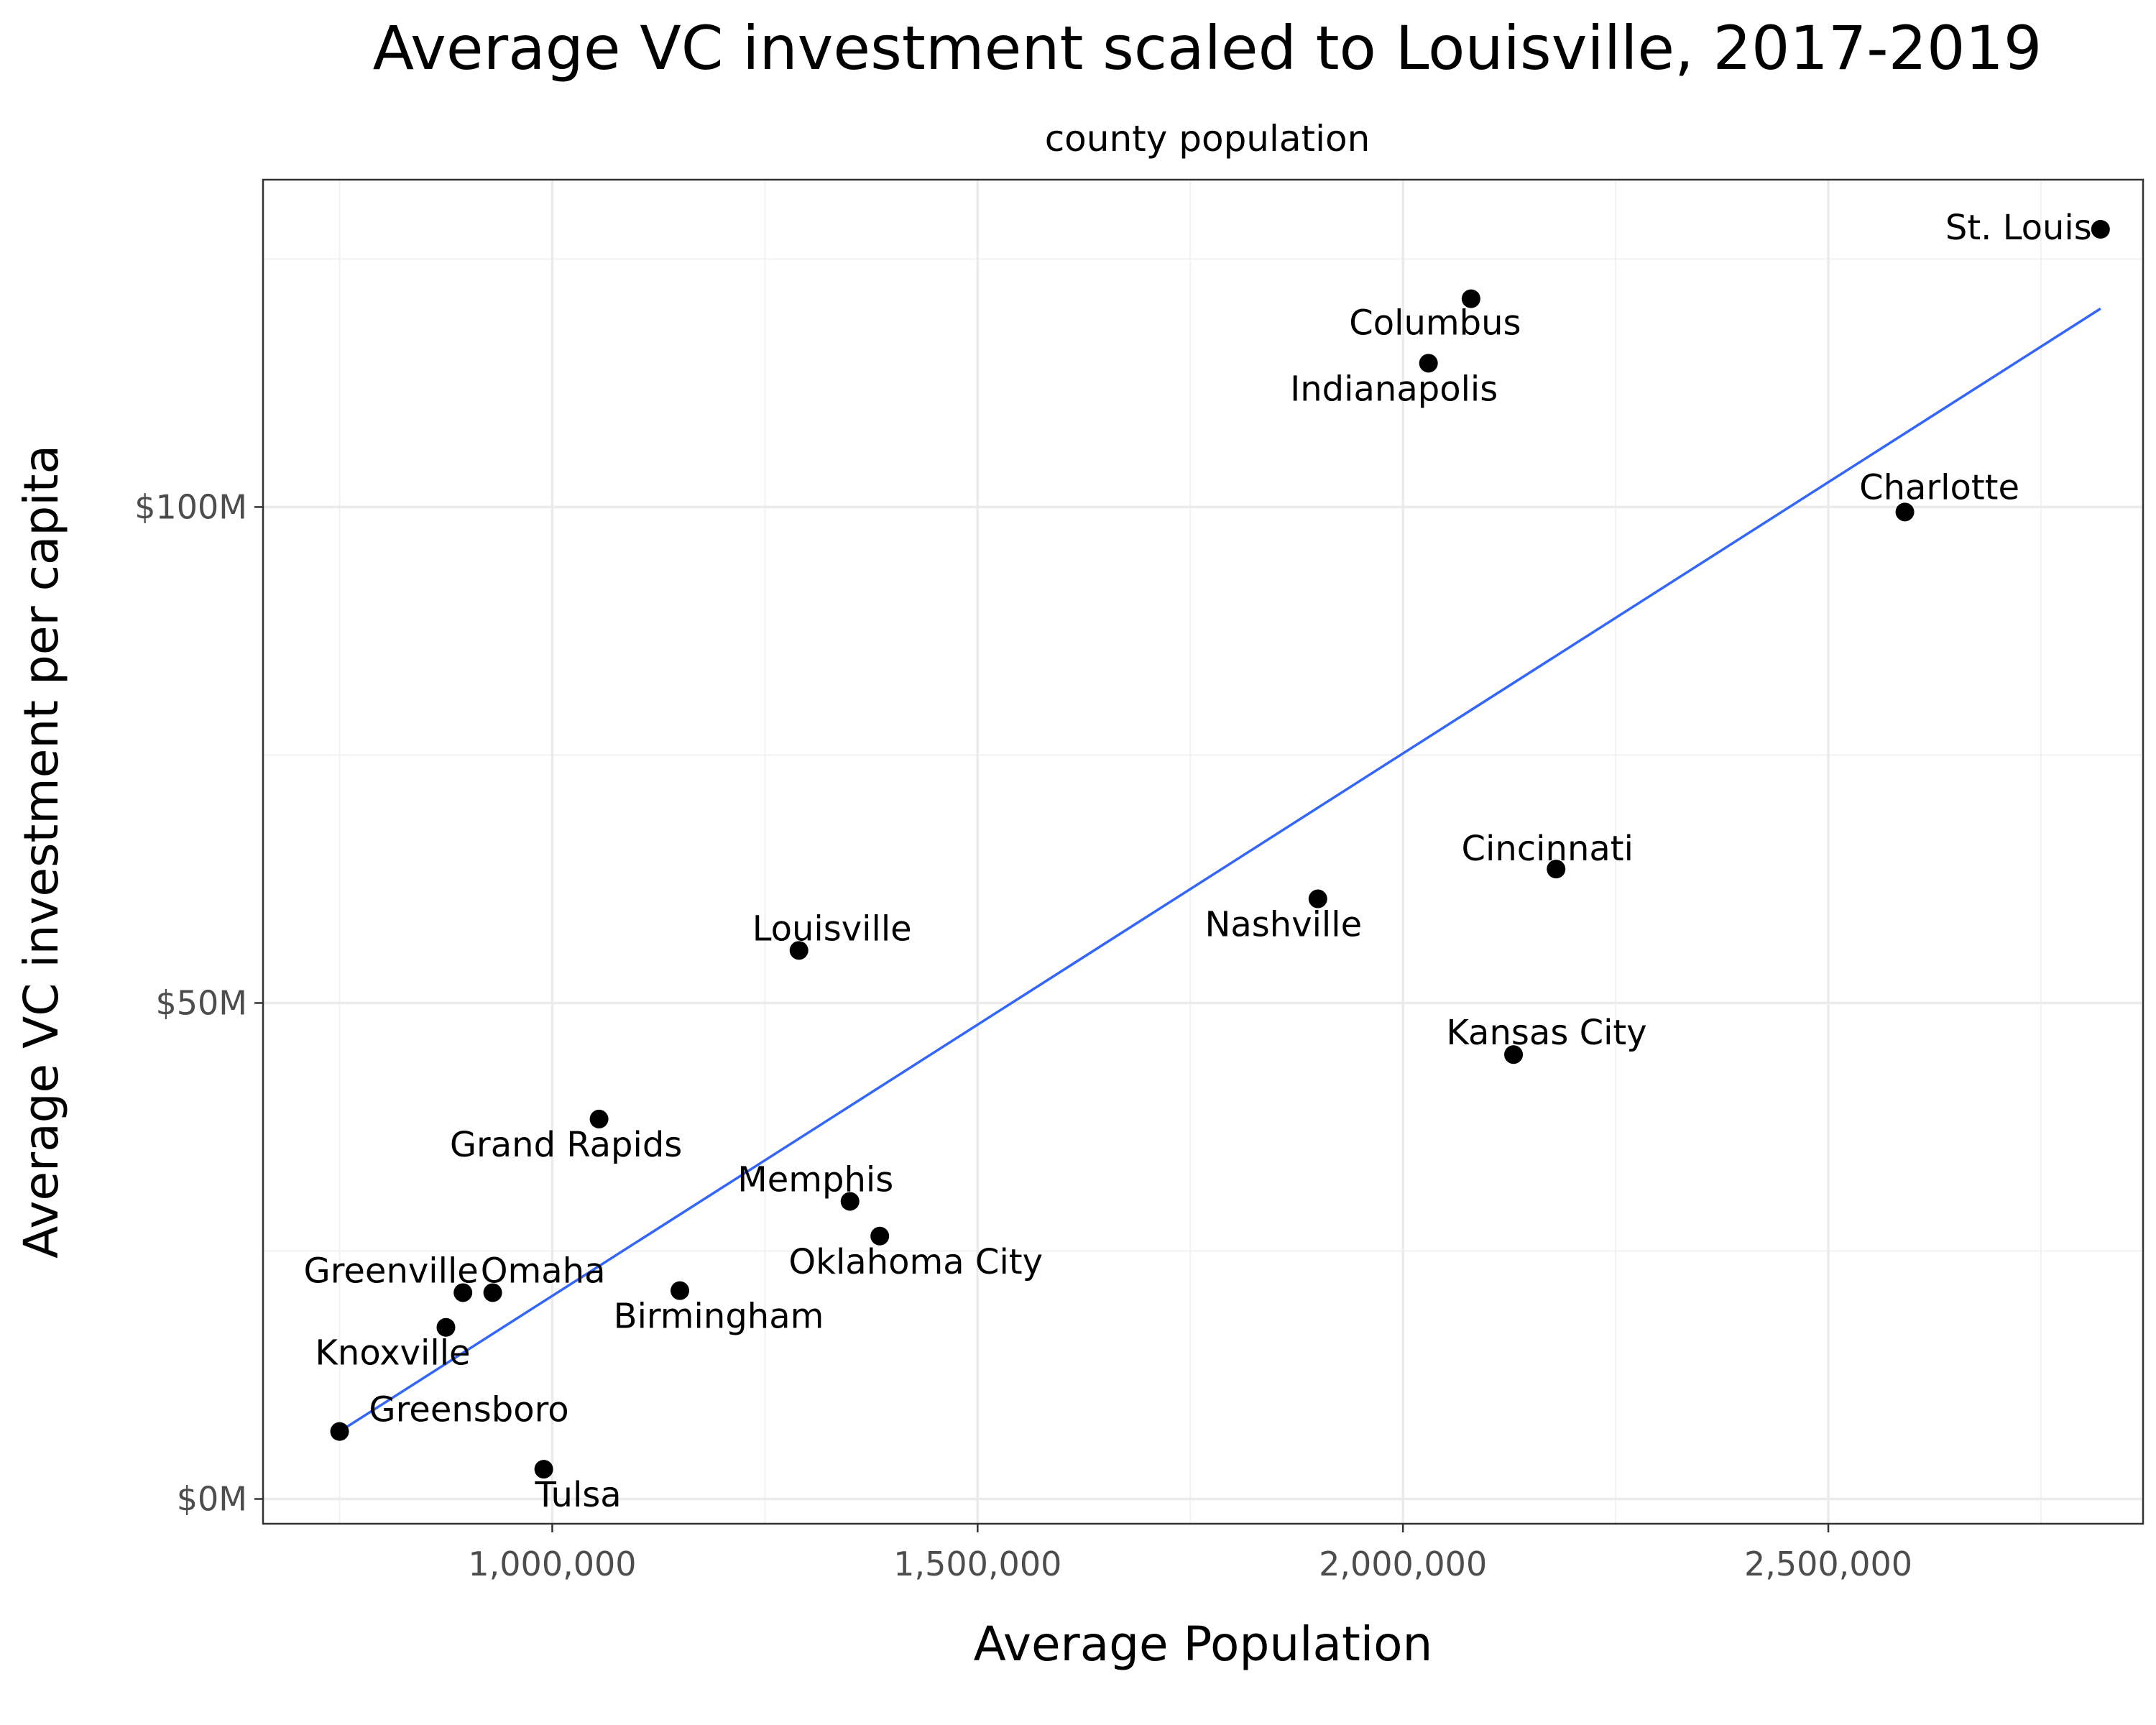  Describe the element at coordinates (1403, 1564) in the screenshot. I see `x-tick-label: 2,000,000` at that location.